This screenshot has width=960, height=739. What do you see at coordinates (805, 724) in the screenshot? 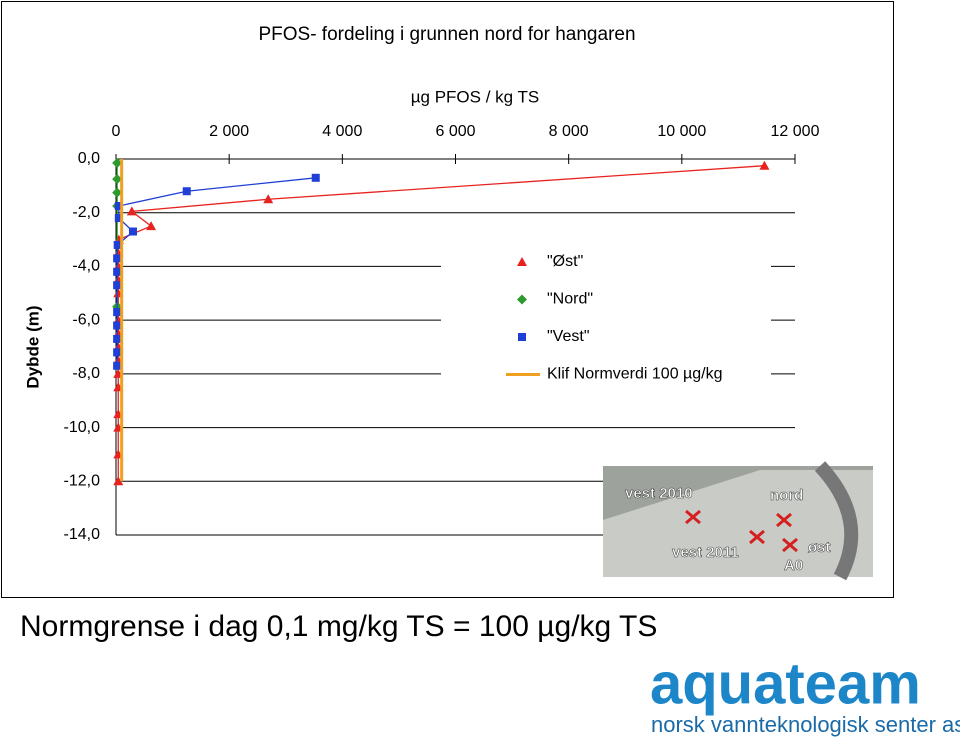
I see `logo-tagline: norsk vannteknologisk senter as` at bounding box center [805, 724].